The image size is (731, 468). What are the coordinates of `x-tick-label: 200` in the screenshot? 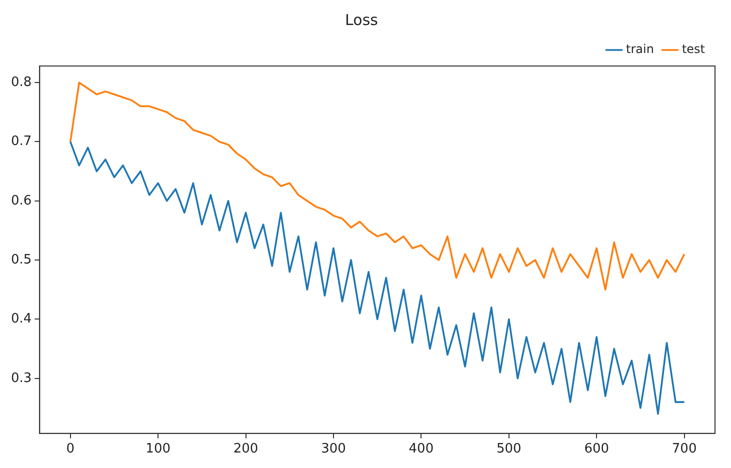 It's located at (245, 449).